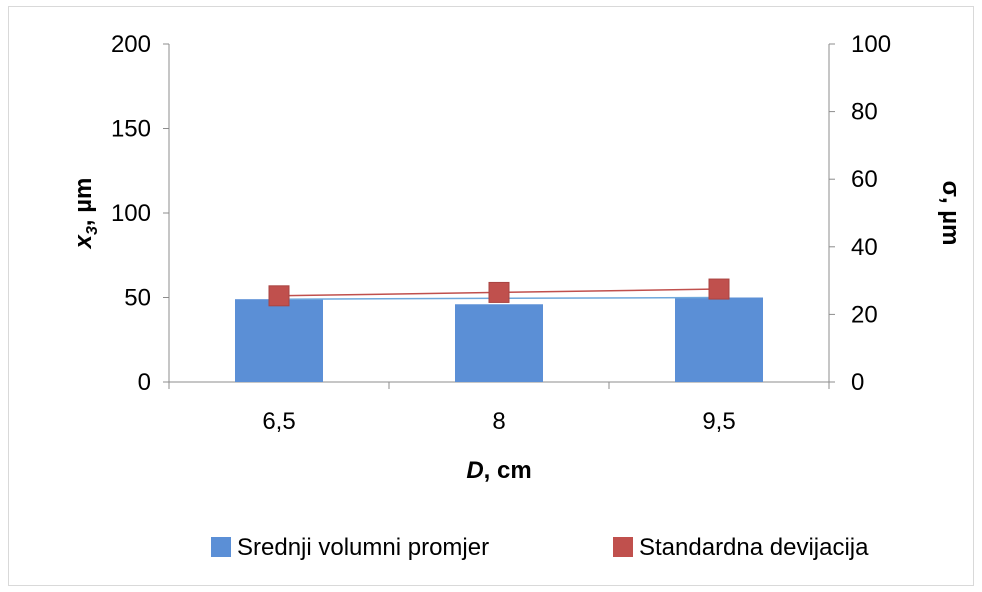  I want to click on x-axis-tick-label: 8, so click(498, 421).